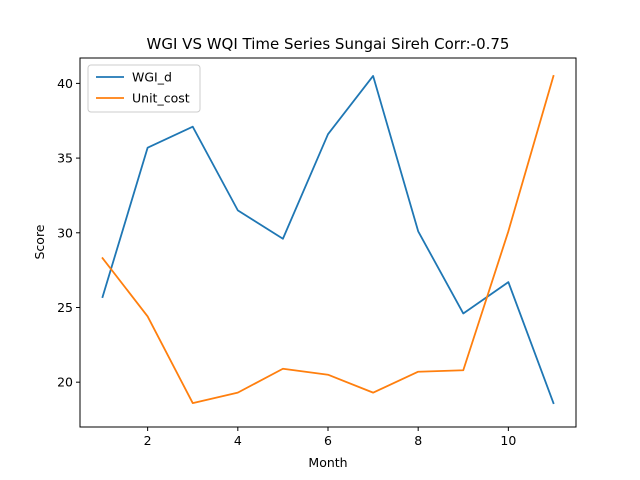 The height and width of the screenshot is (480, 640). What do you see at coordinates (148, 440) in the screenshot?
I see `x-tick-label: 2` at bounding box center [148, 440].